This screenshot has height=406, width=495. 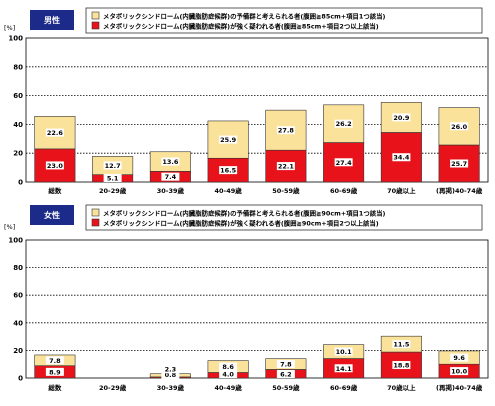 I want to click on data-label-strong: 25.7, so click(x=459, y=163).